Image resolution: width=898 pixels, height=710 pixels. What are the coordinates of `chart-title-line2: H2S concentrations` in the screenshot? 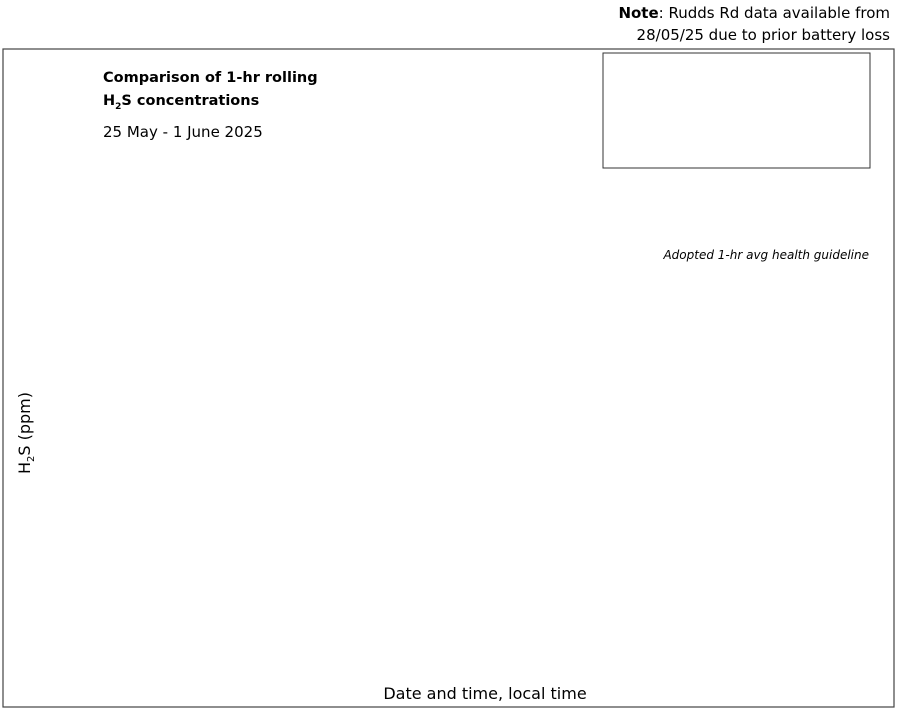 It's located at (181, 102).